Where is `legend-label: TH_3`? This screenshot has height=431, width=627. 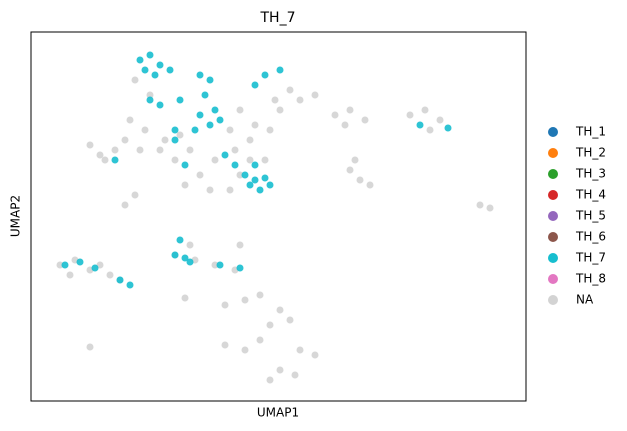
legend-label: TH_3 is located at coordinates (590, 174).